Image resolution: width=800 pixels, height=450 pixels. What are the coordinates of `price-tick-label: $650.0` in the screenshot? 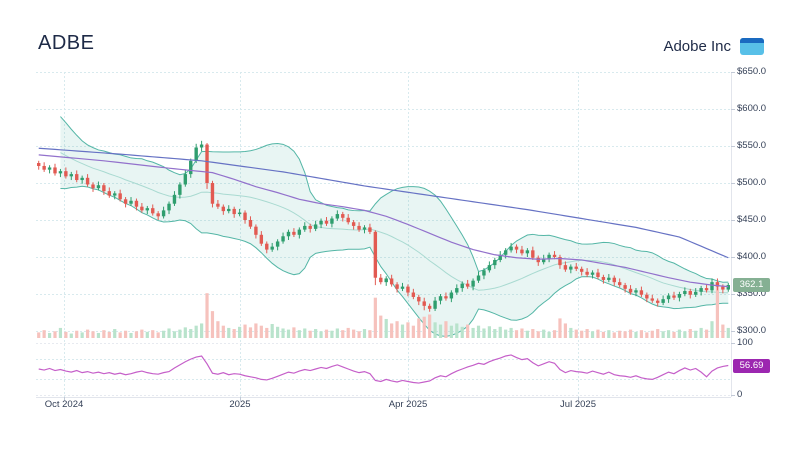 It's located at (752, 71).